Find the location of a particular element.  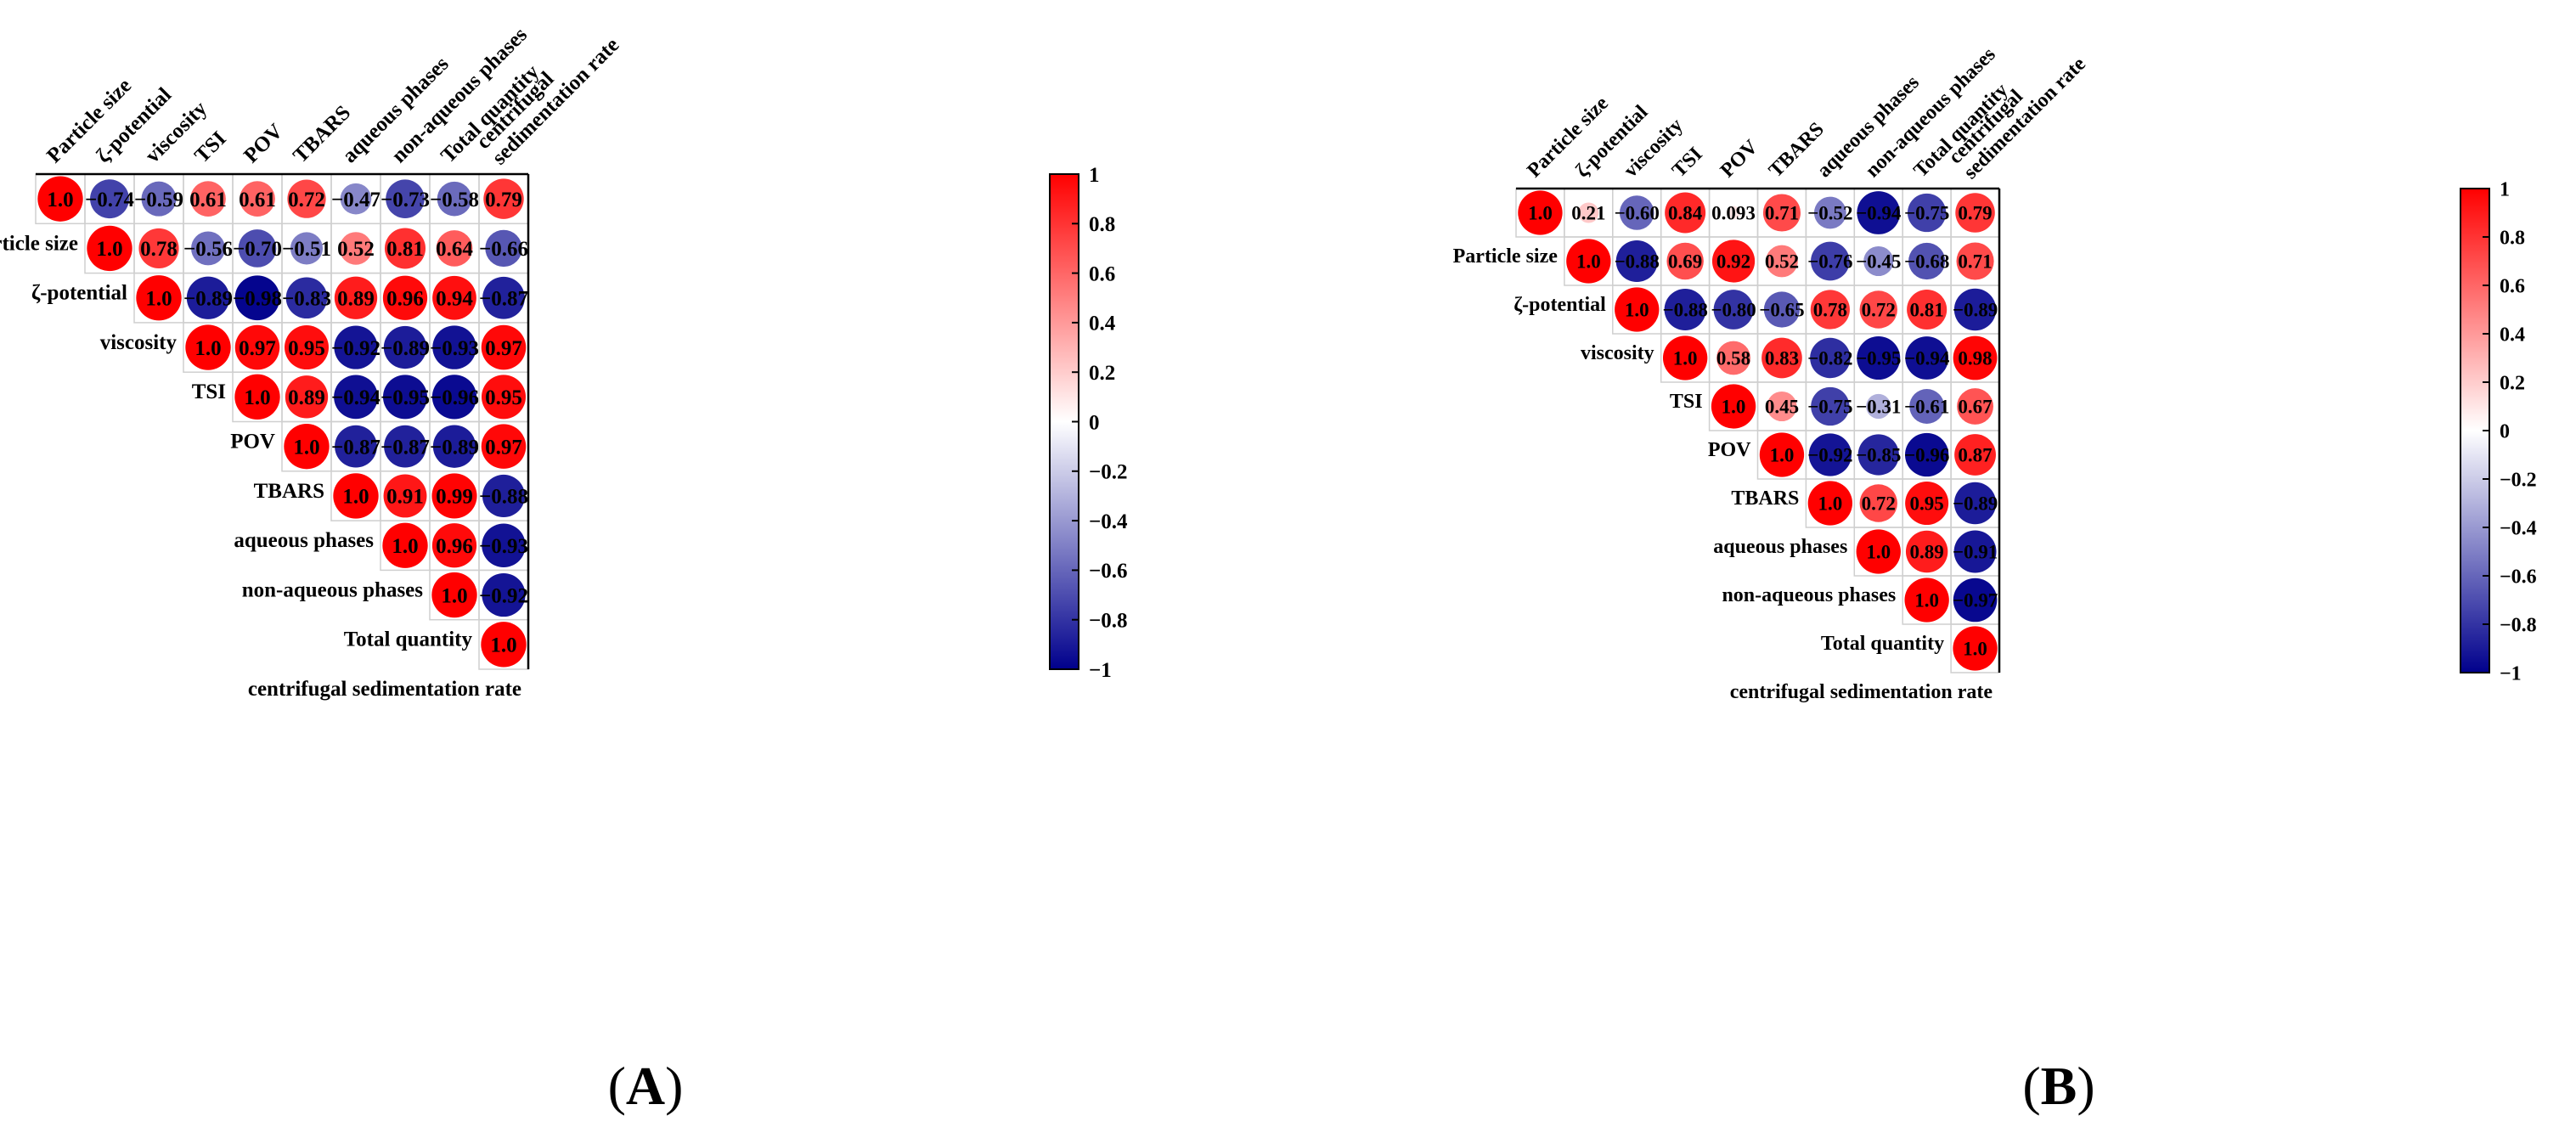

correlation-value-1-8: 0.64 is located at coordinates (454, 250).